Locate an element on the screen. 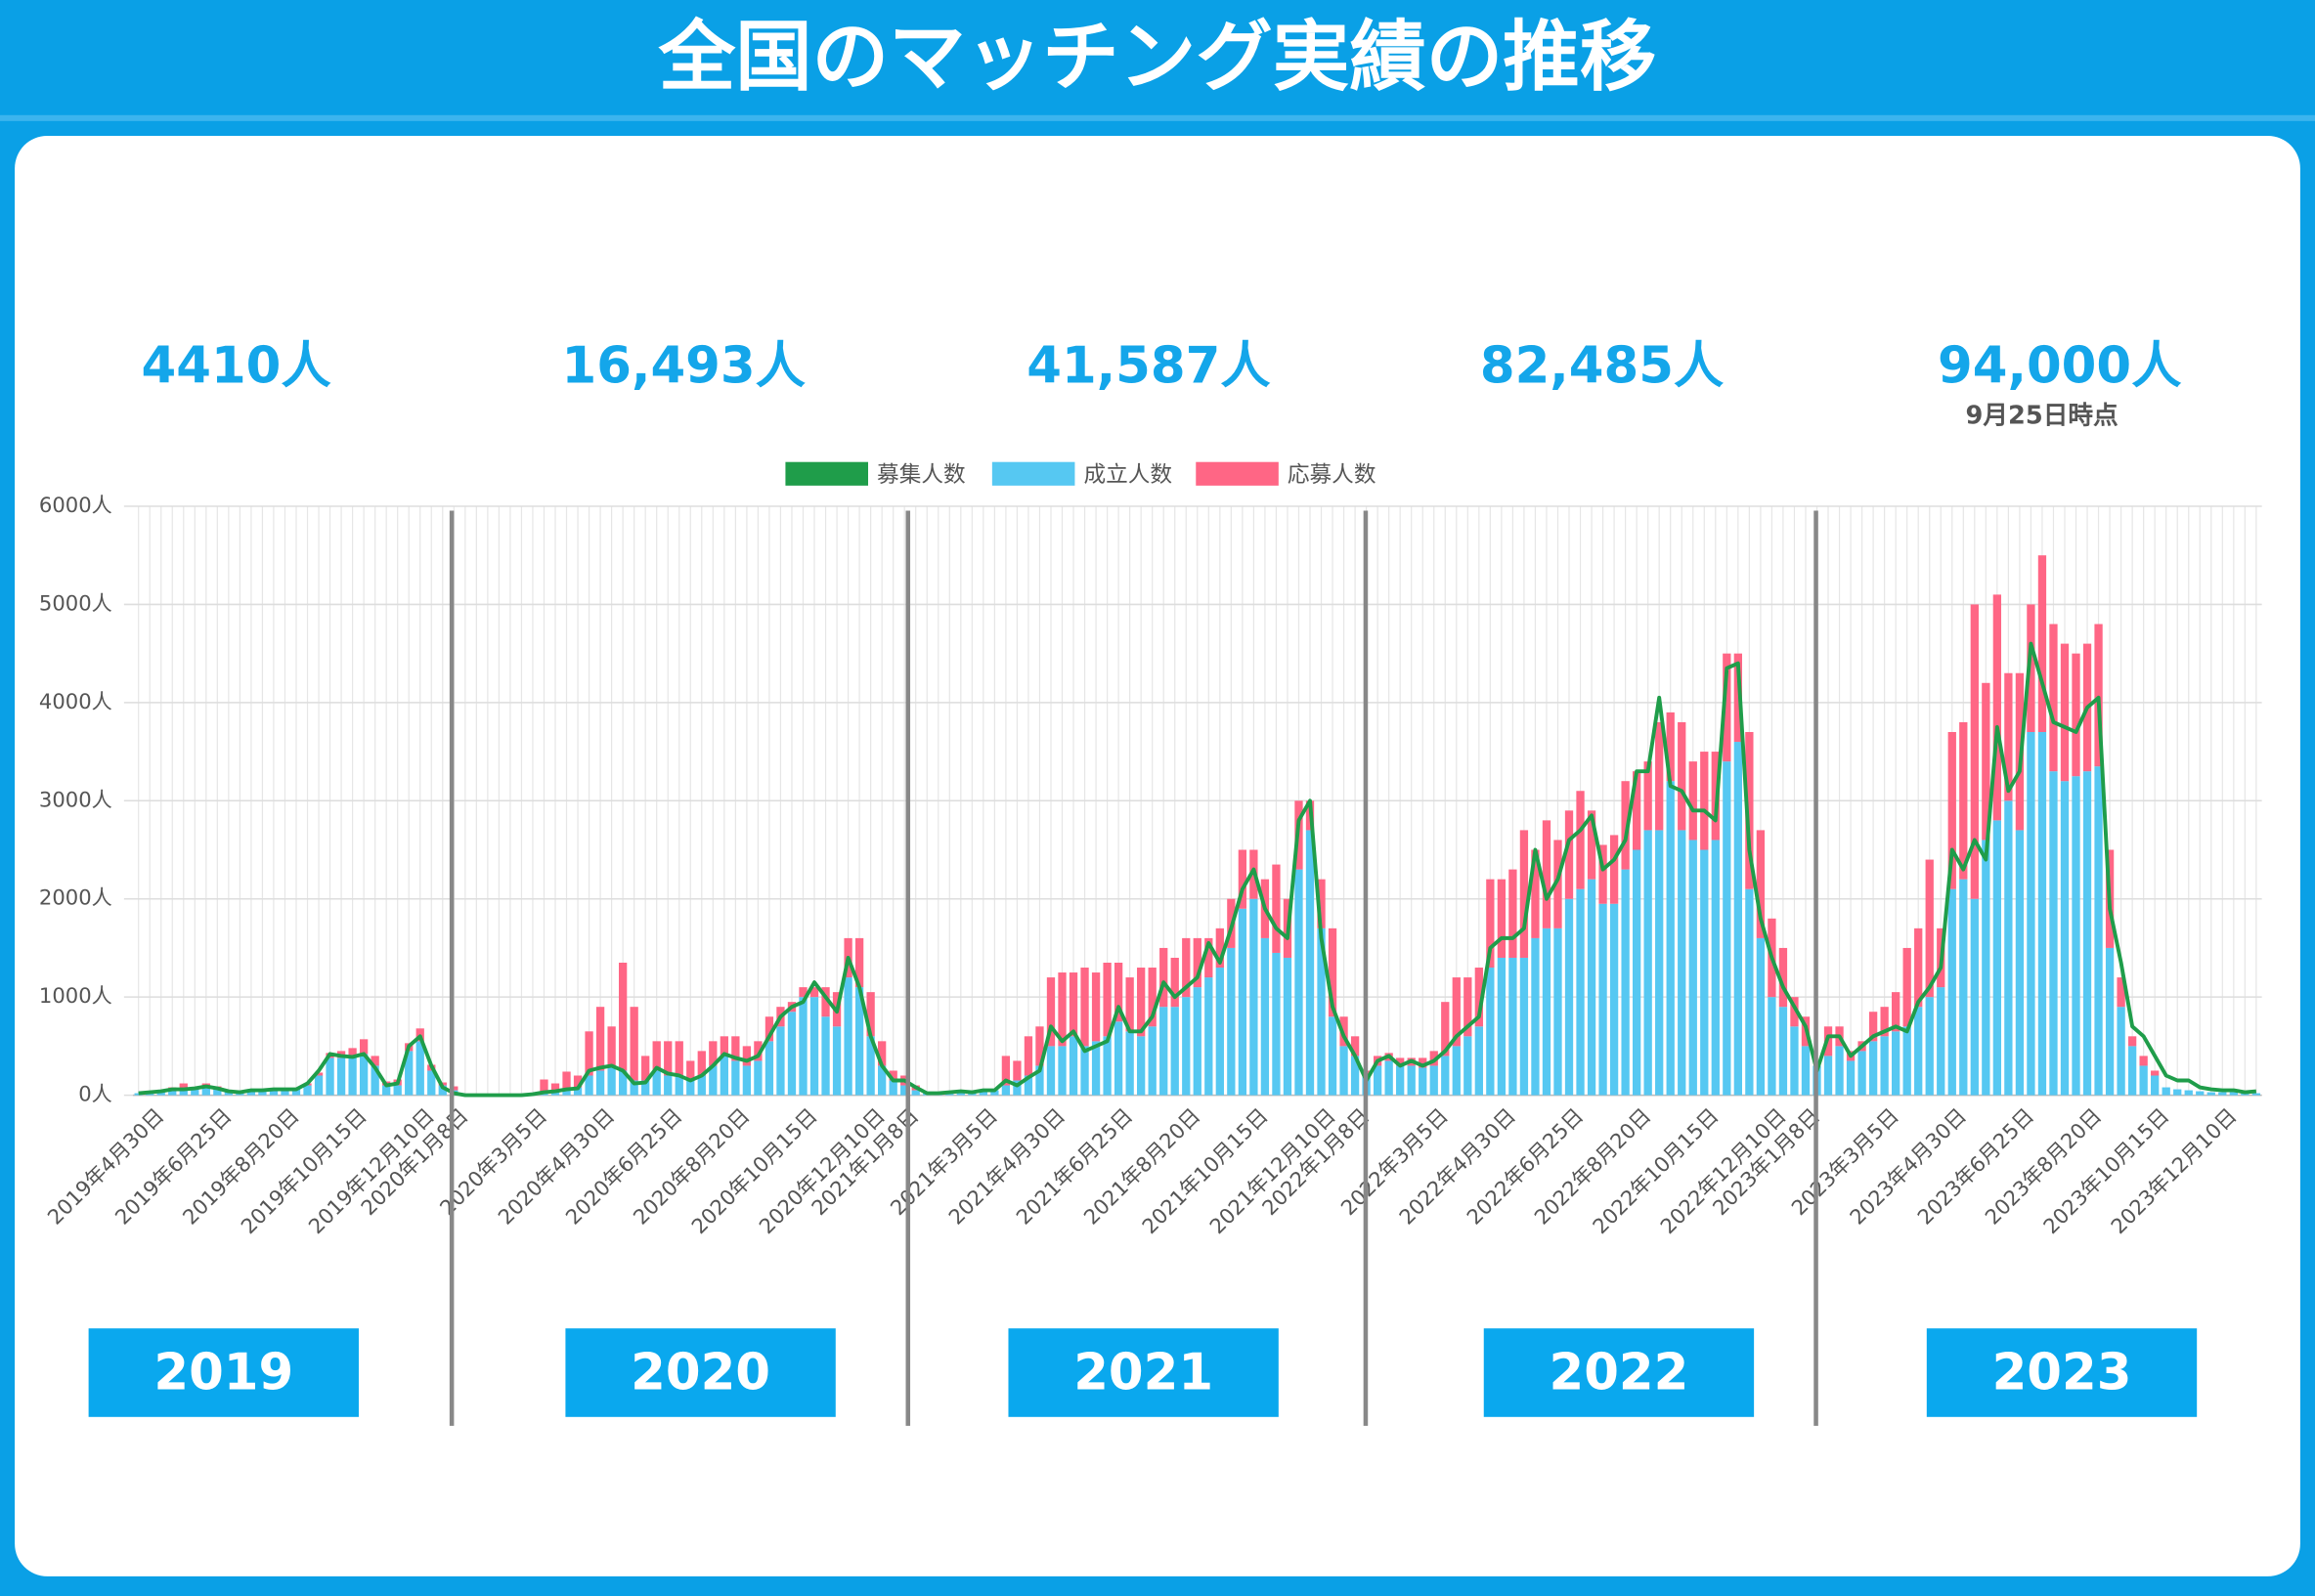  year-label: 2020 is located at coordinates (700, 1373).